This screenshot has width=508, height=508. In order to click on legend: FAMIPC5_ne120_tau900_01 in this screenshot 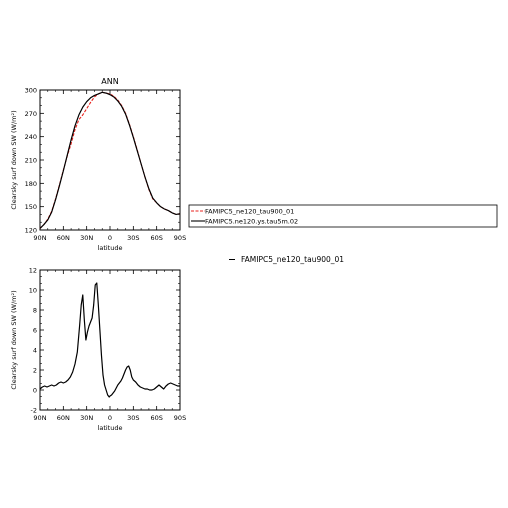, I will do `click(286, 259)`.